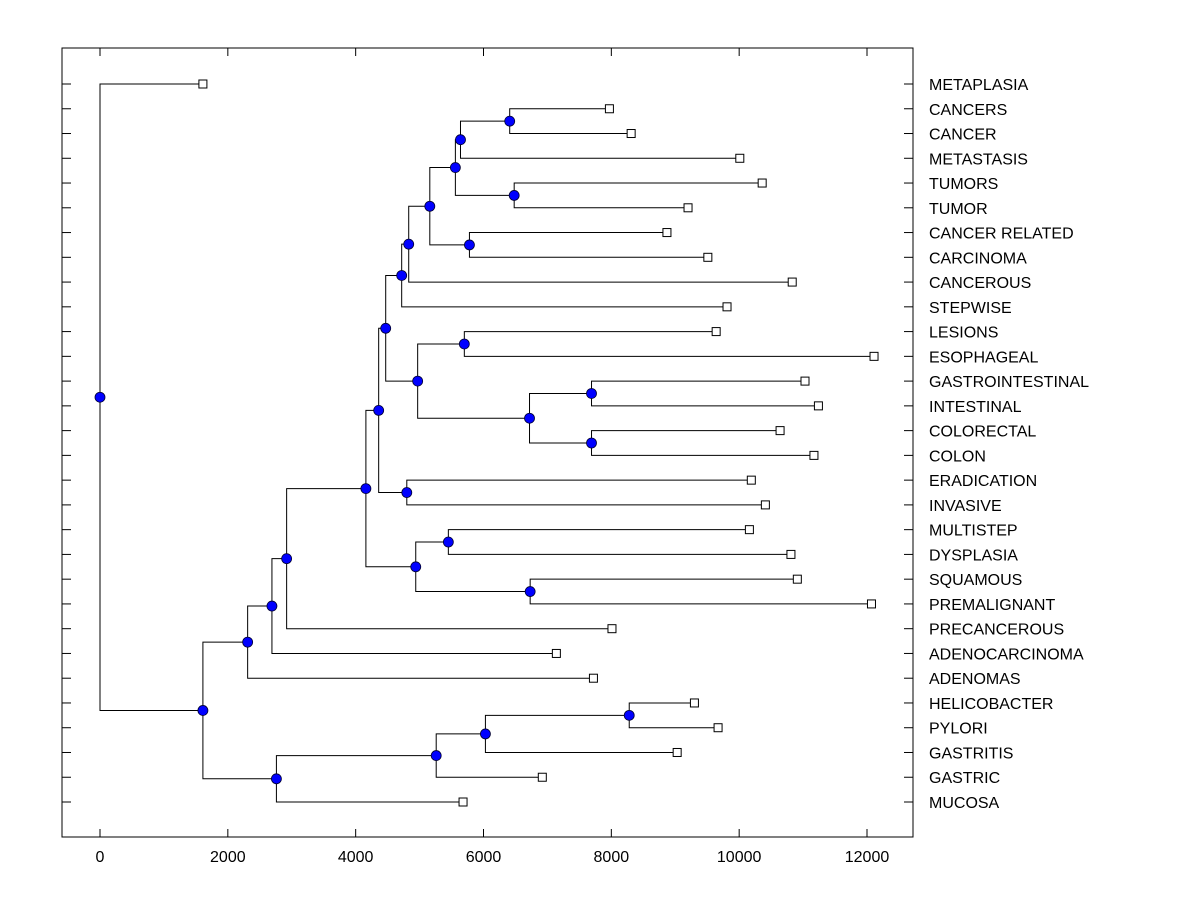 The image size is (1200, 900). What do you see at coordinates (407, 492) in the screenshot?
I see `cluster-node-nF` at bounding box center [407, 492].